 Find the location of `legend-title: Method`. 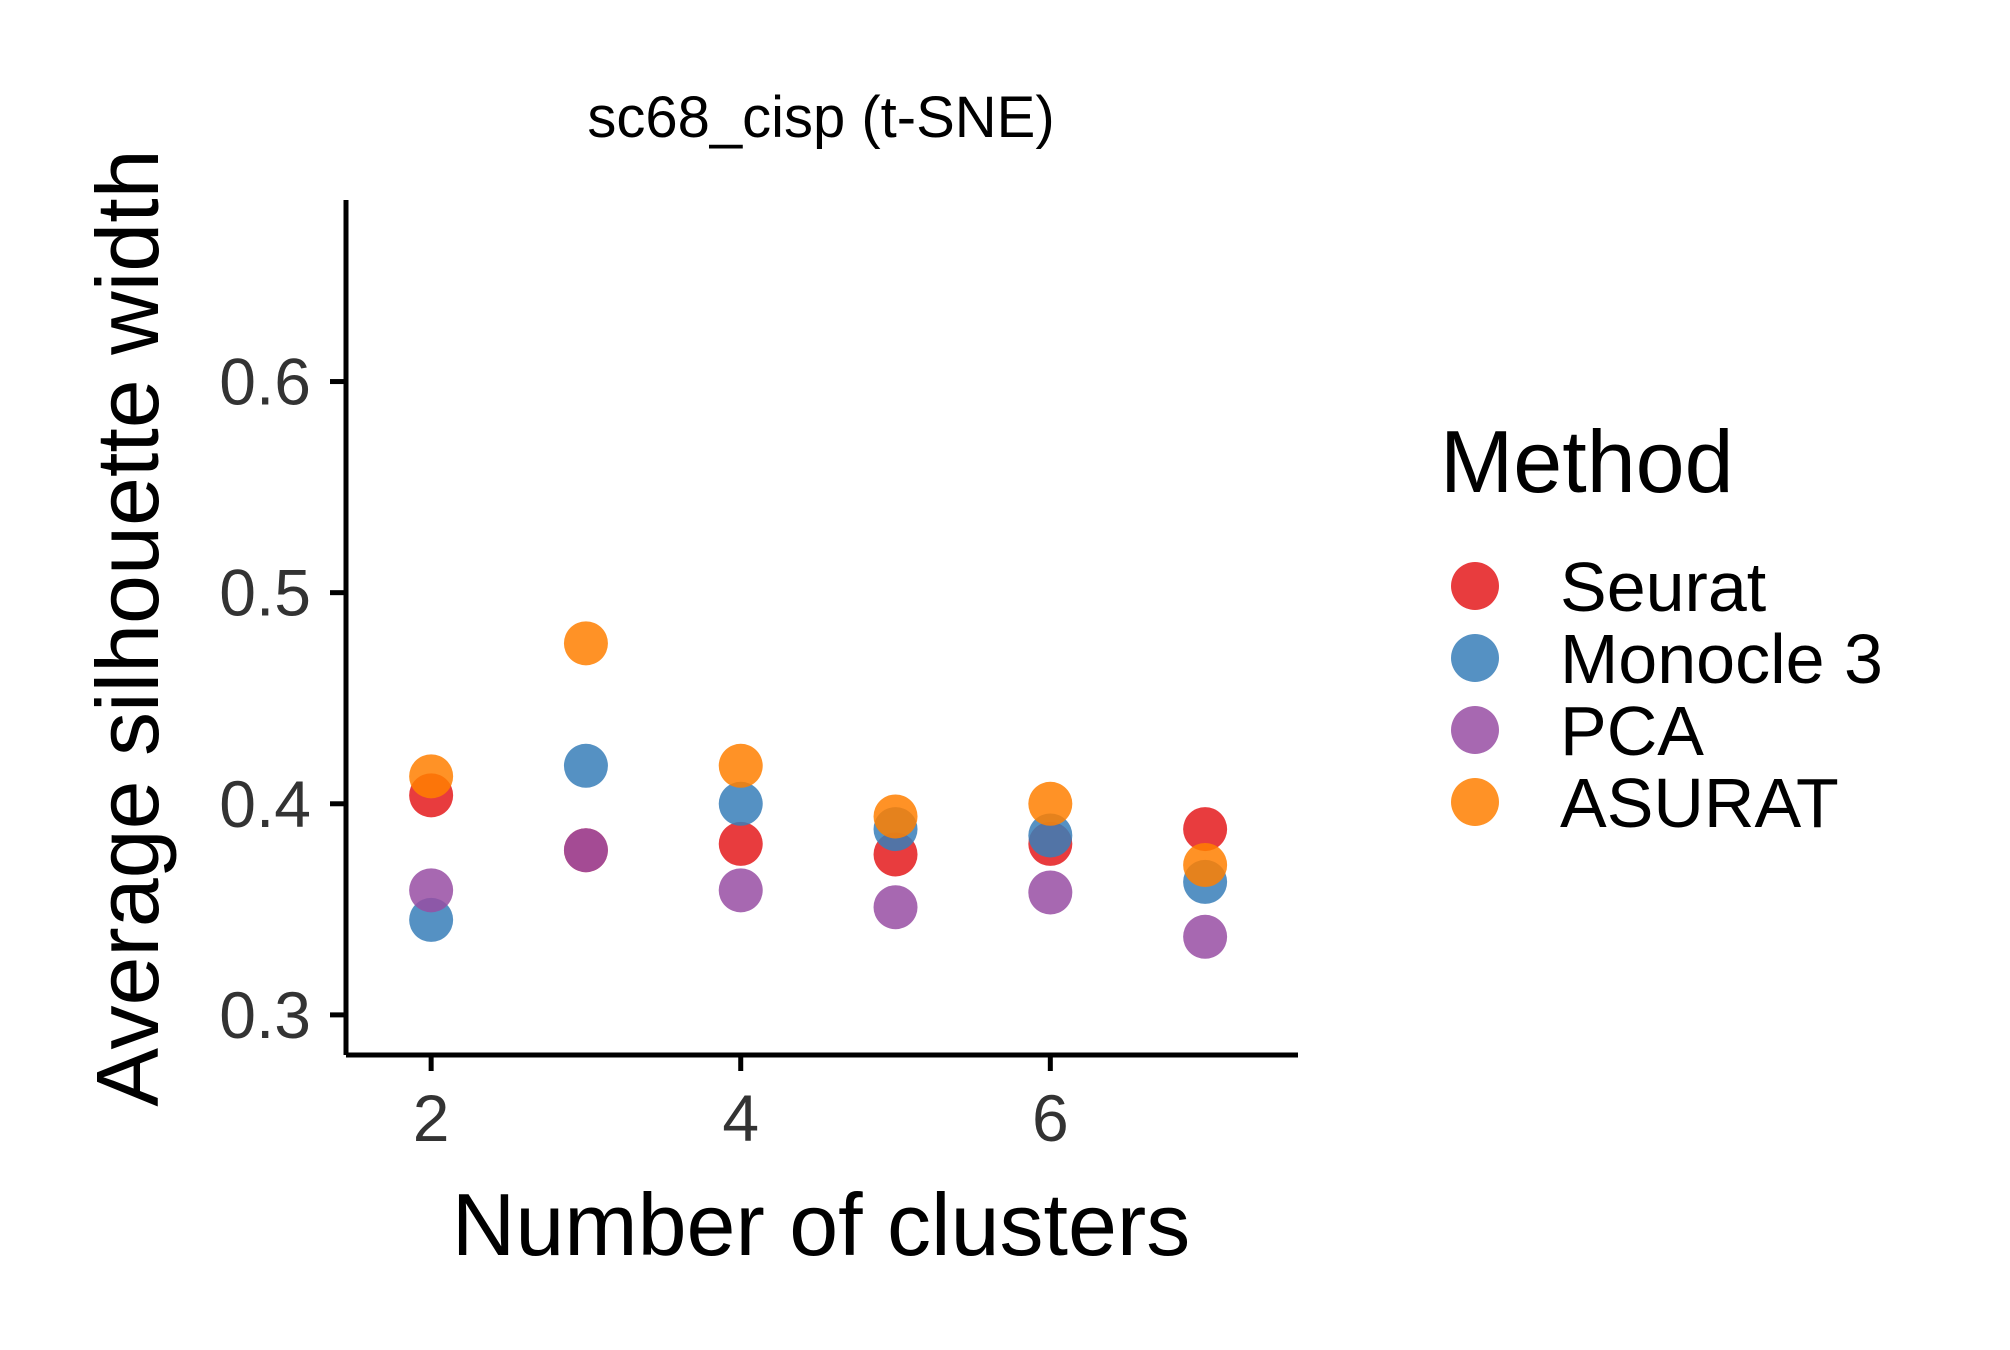

legend-title: Method is located at coordinates (1587, 461).